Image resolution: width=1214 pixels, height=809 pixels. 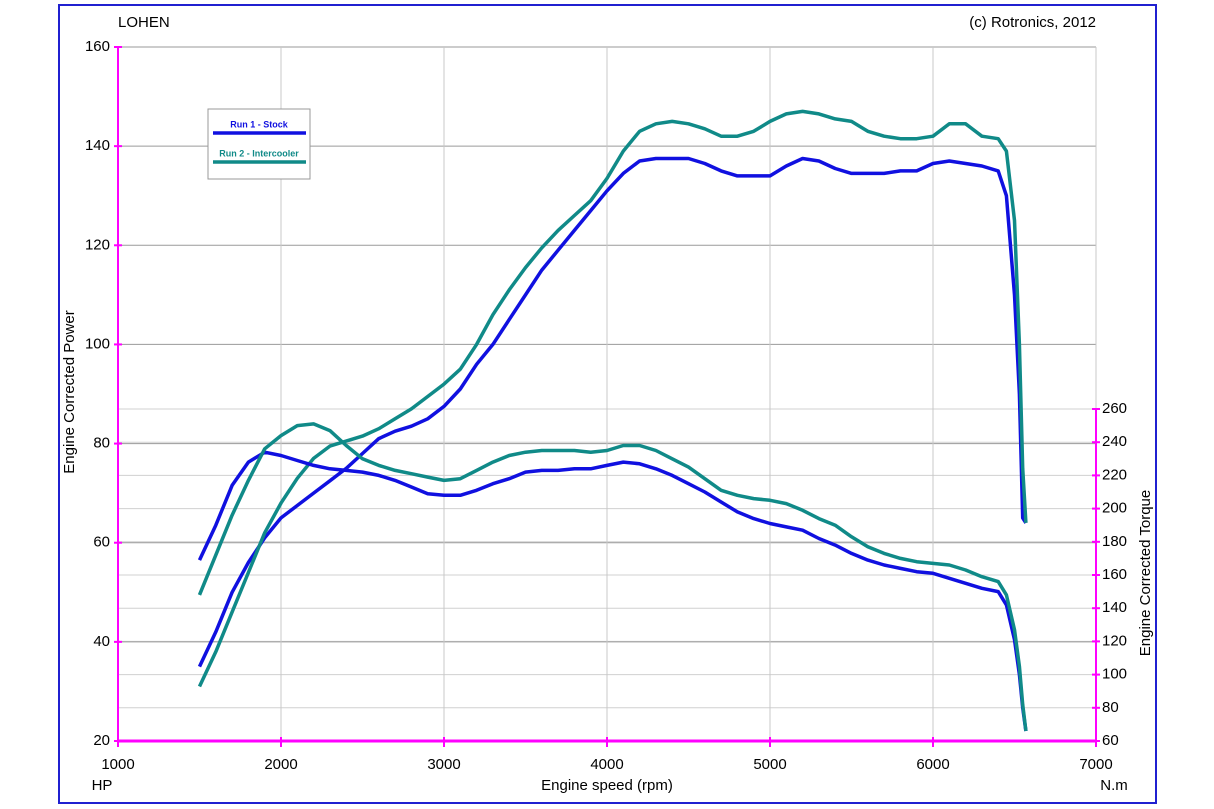 I want to click on legend-items: Run 1 - Stock Run 2 - Intercooler, so click(x=259, y=141).